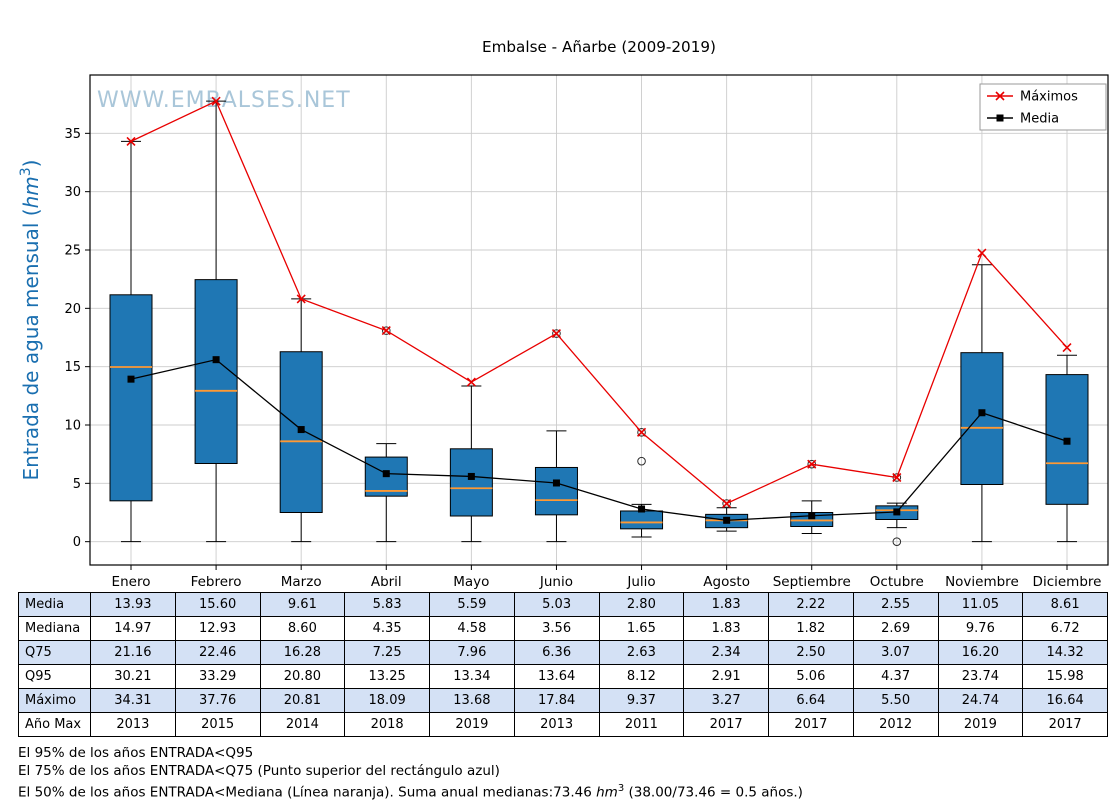  I want to click on table-cell: 3.27, so click(726, 700).